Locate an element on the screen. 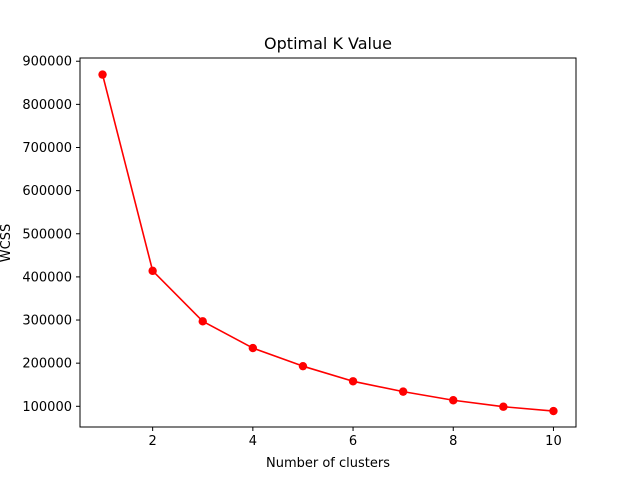  x-tick-label: 4 is located at coordinates (253, 441).